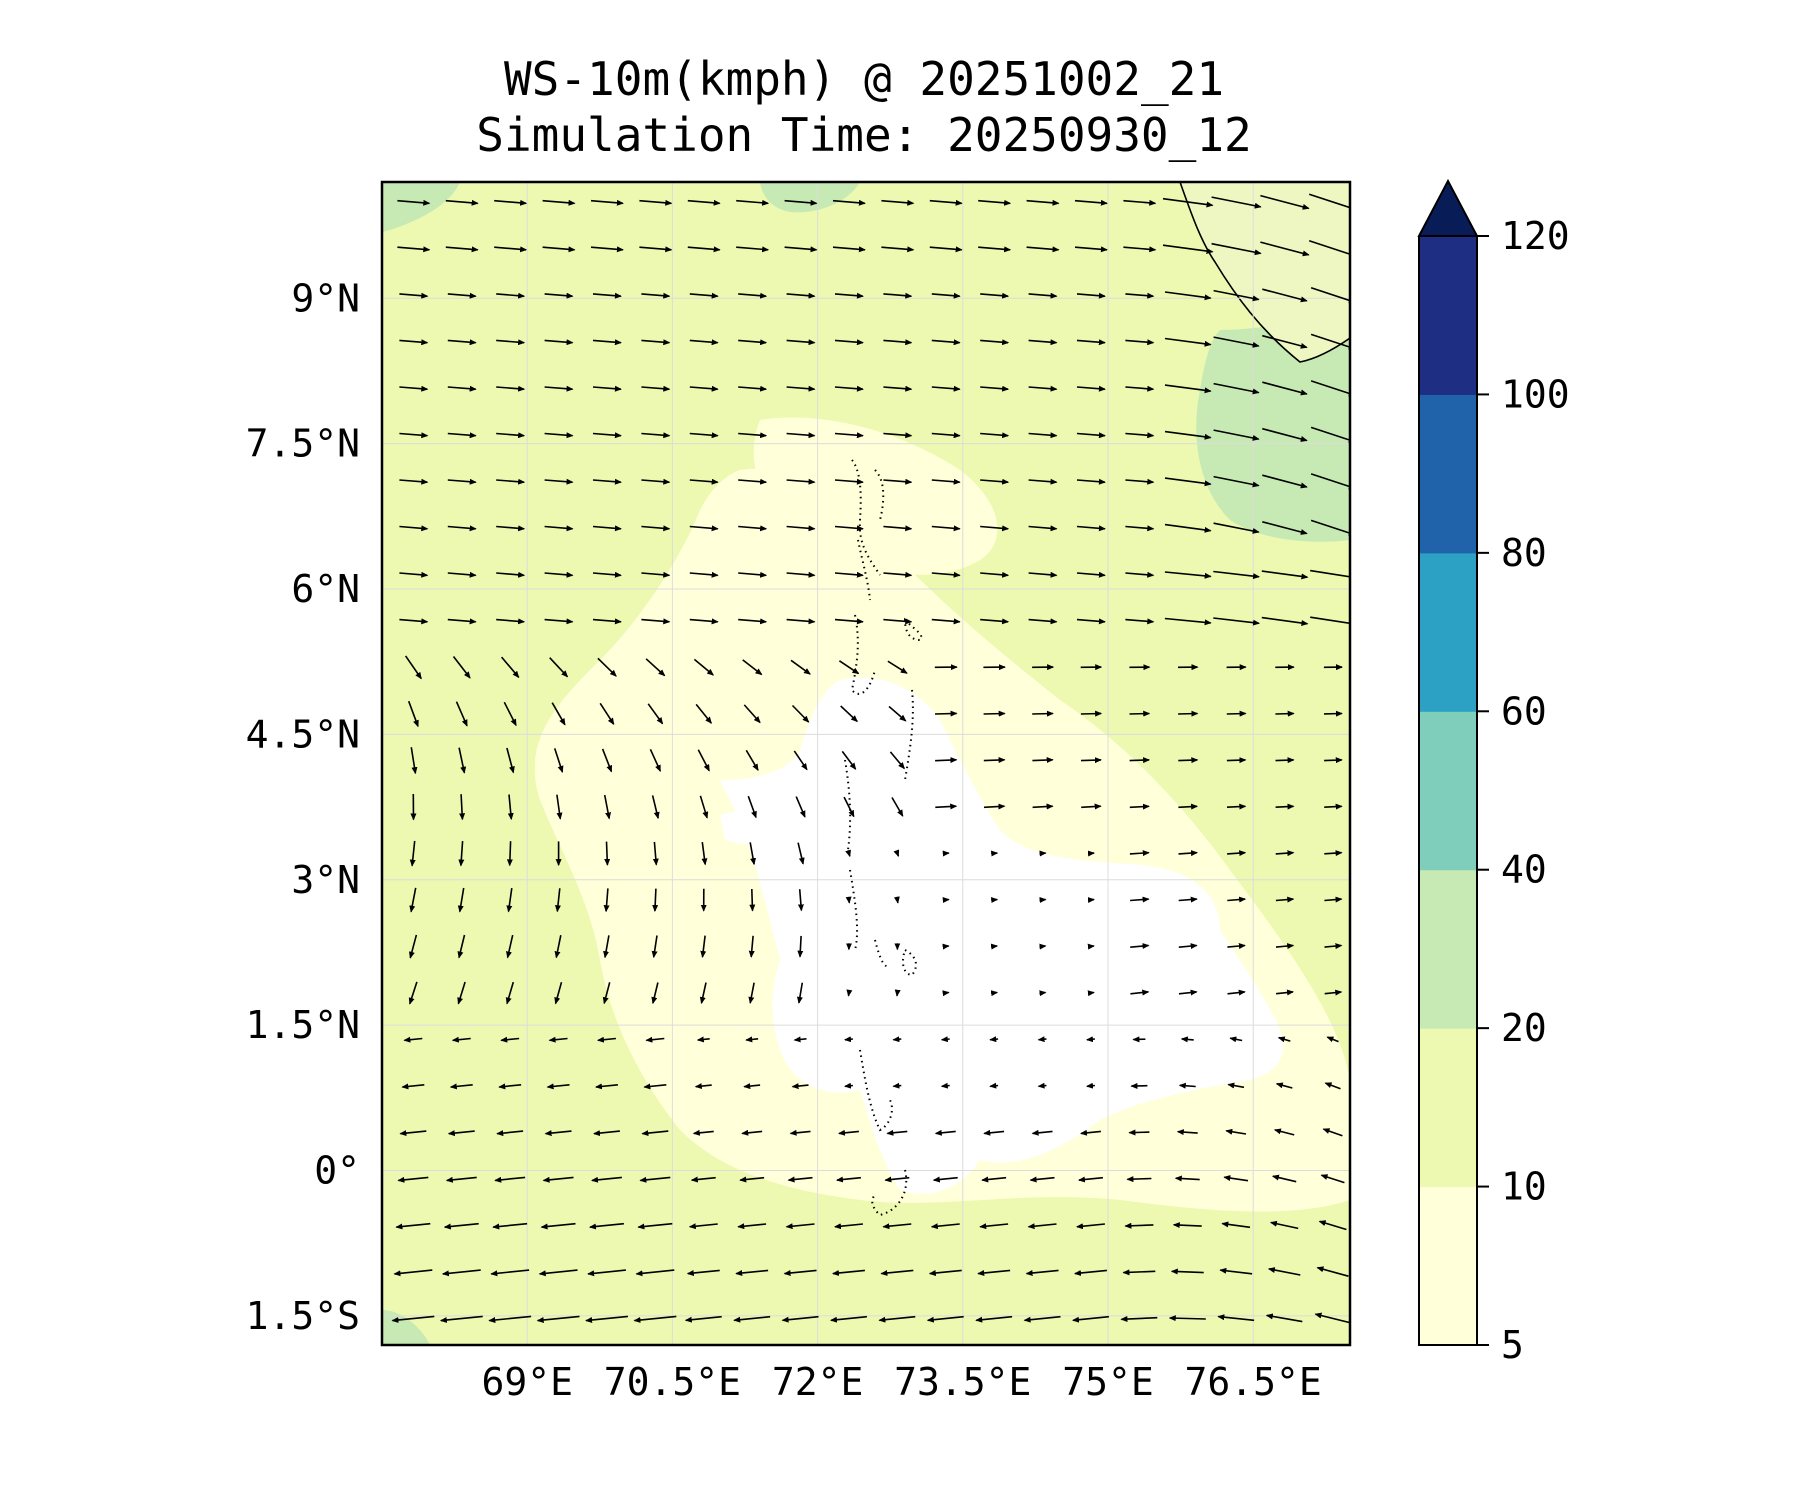 The height and width of the screenshot is (1500, 1800). What do you see at coordinates (1108, 1382) in the screenshot?
I see `longitude-tick-label: 75°E` at bounding box center [1108, 1382].